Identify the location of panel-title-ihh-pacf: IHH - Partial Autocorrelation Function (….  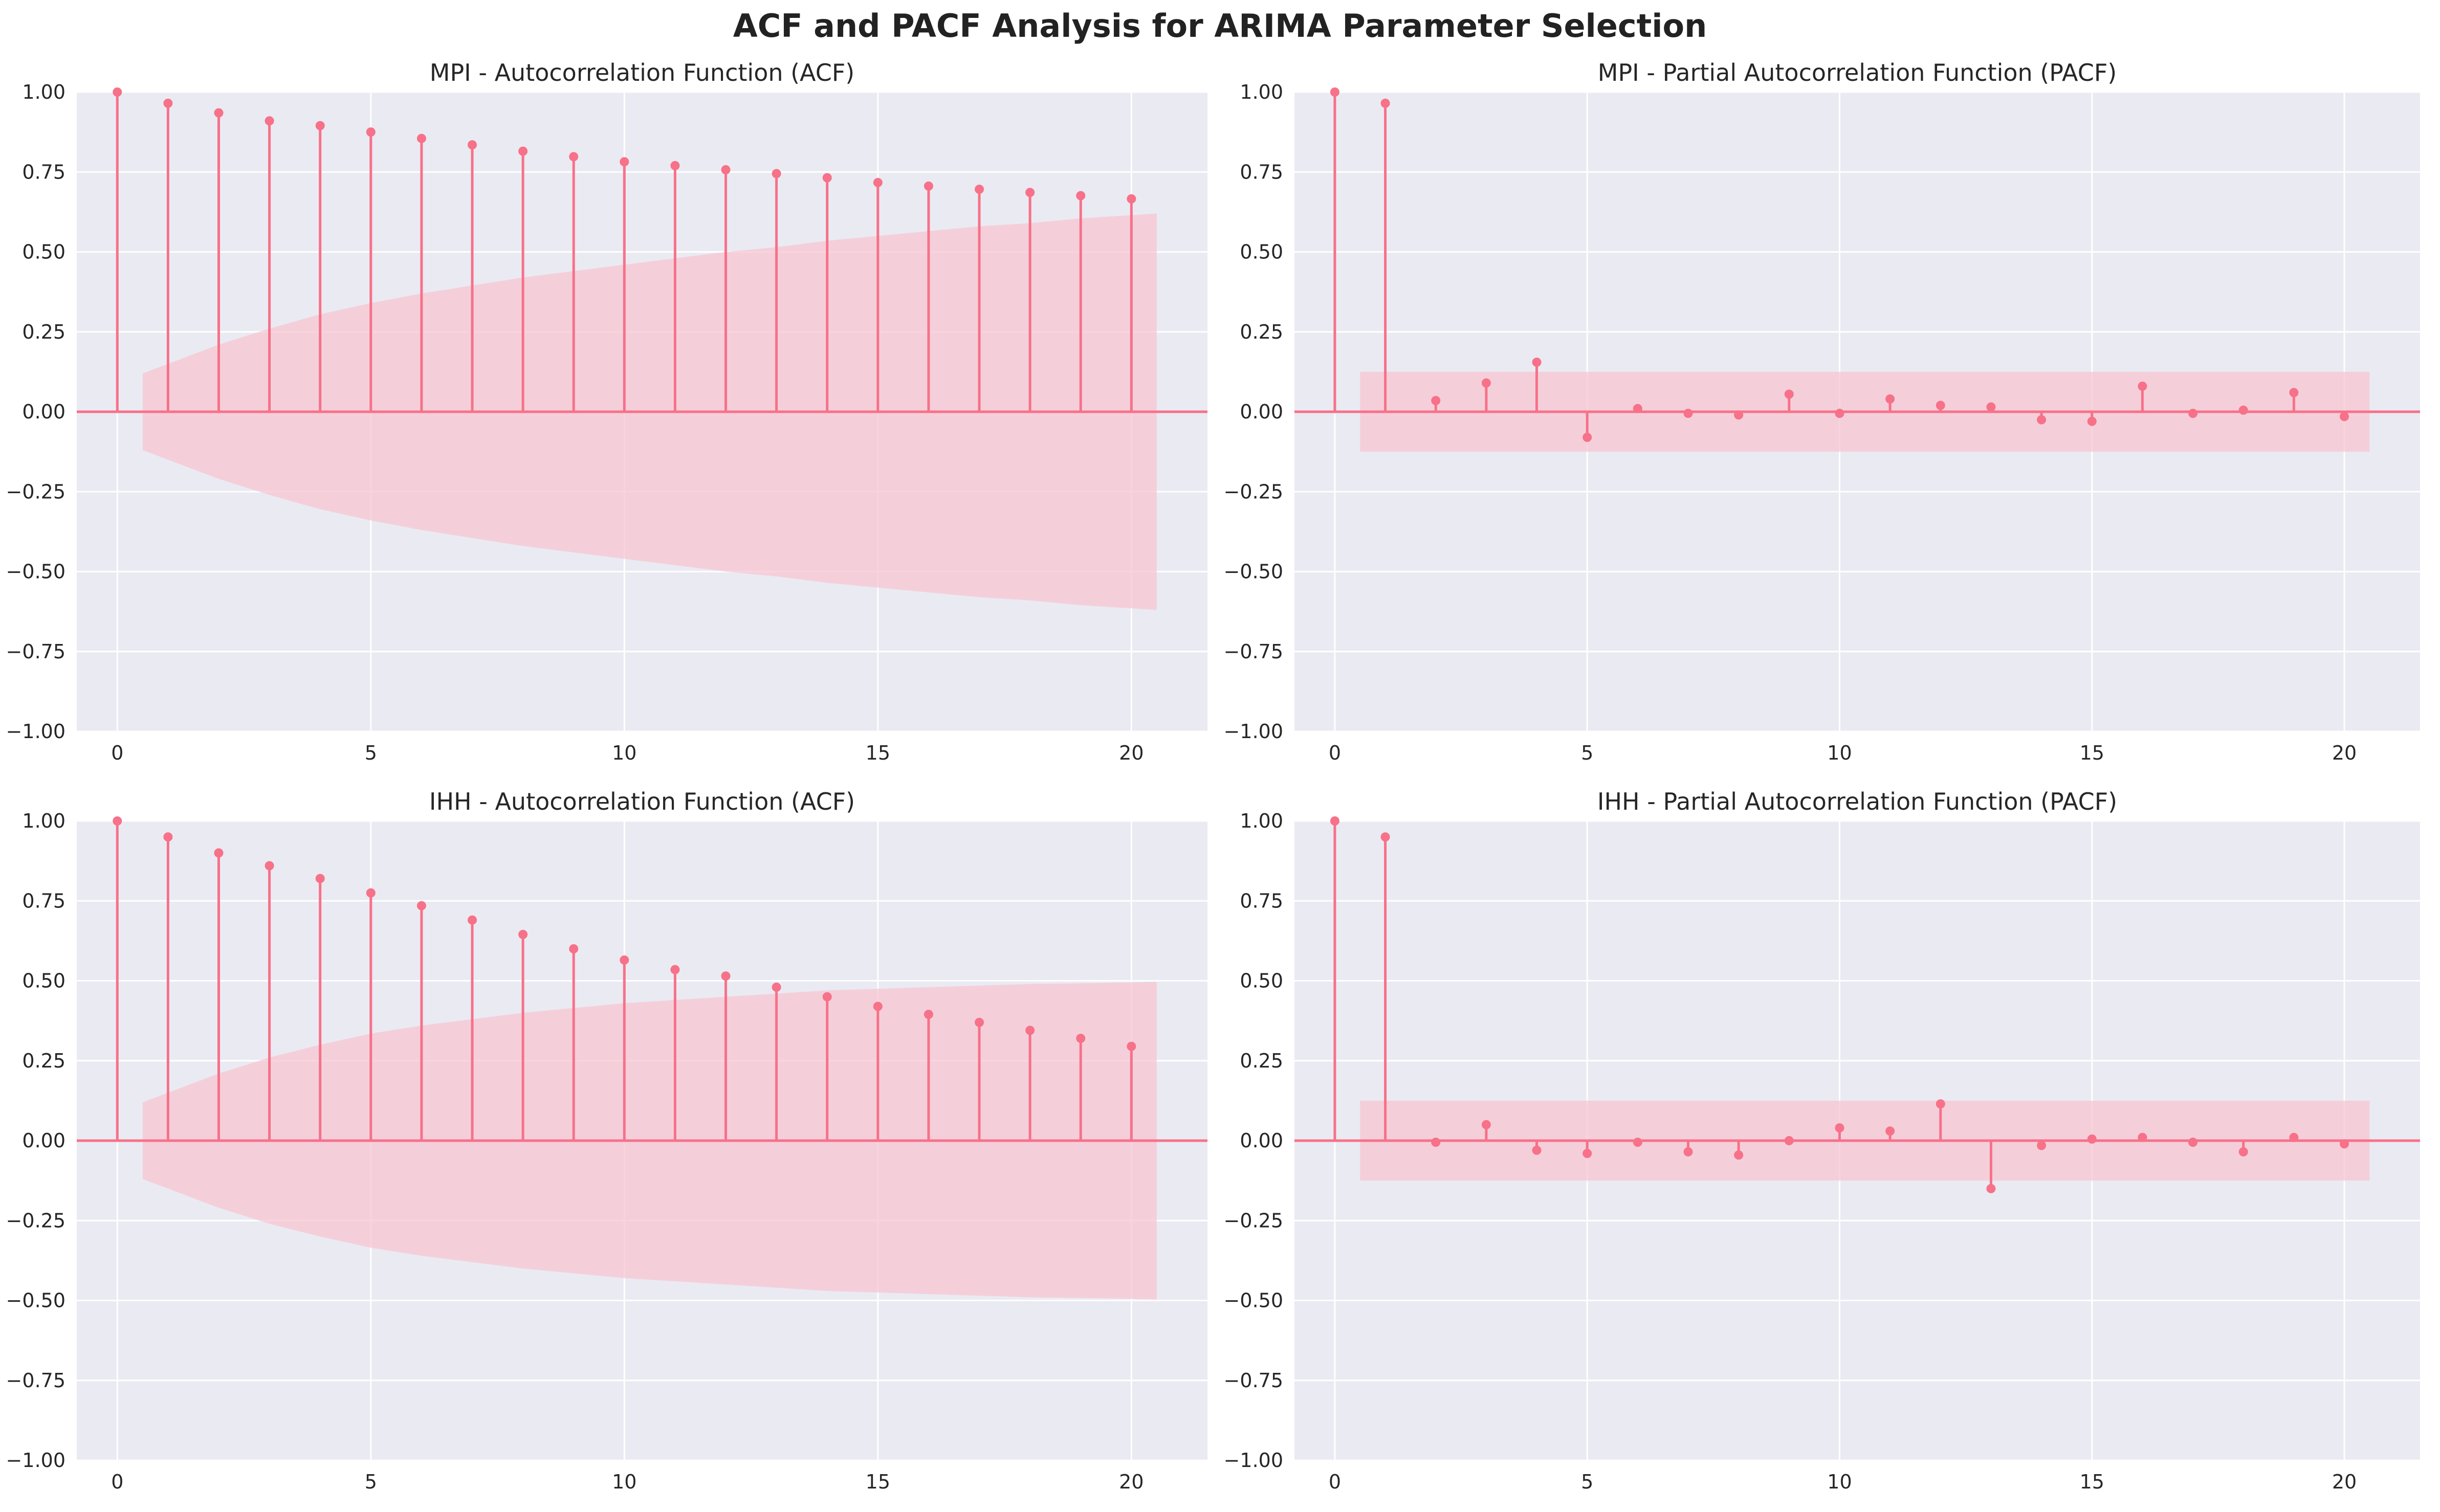
(1857, 801).